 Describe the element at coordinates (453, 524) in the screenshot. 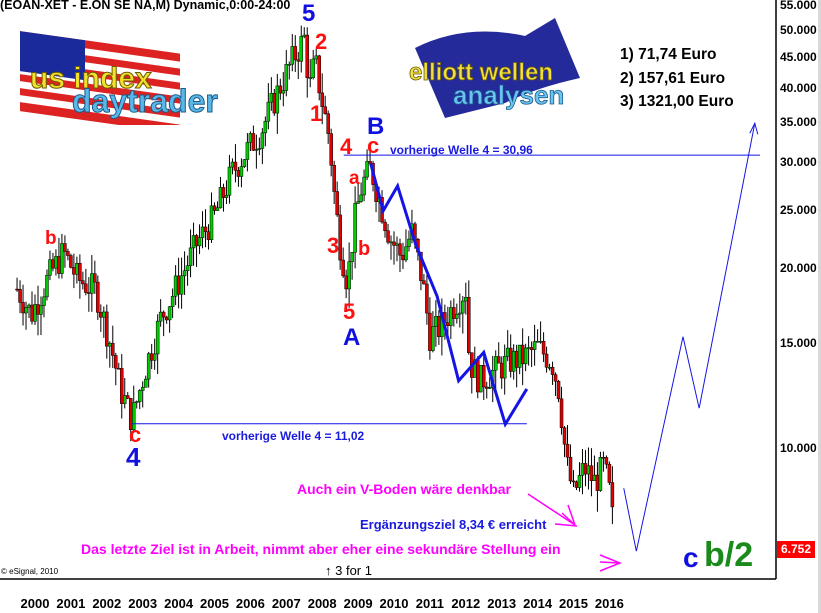

I see `extension-target-note: Ergänzungsziel 8,34 € erreicht` at that location.